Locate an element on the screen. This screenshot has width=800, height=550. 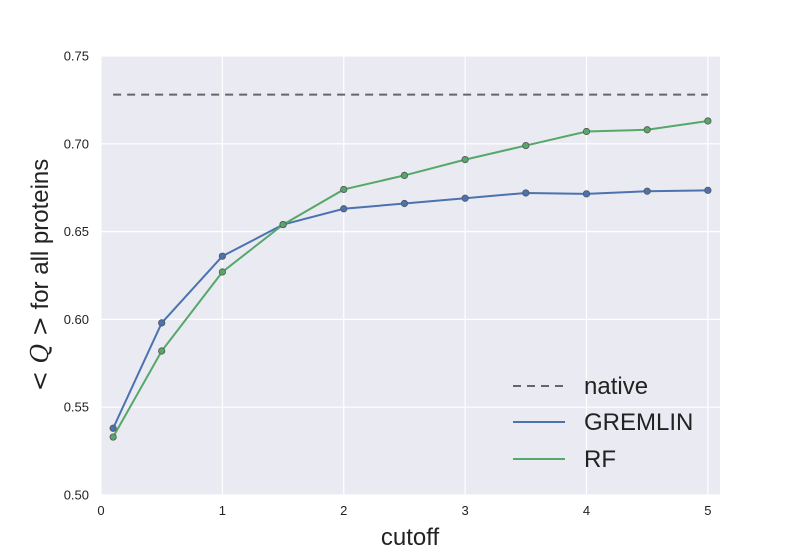
legend: native GREMLIN RF is located at coordinates (603, 423).